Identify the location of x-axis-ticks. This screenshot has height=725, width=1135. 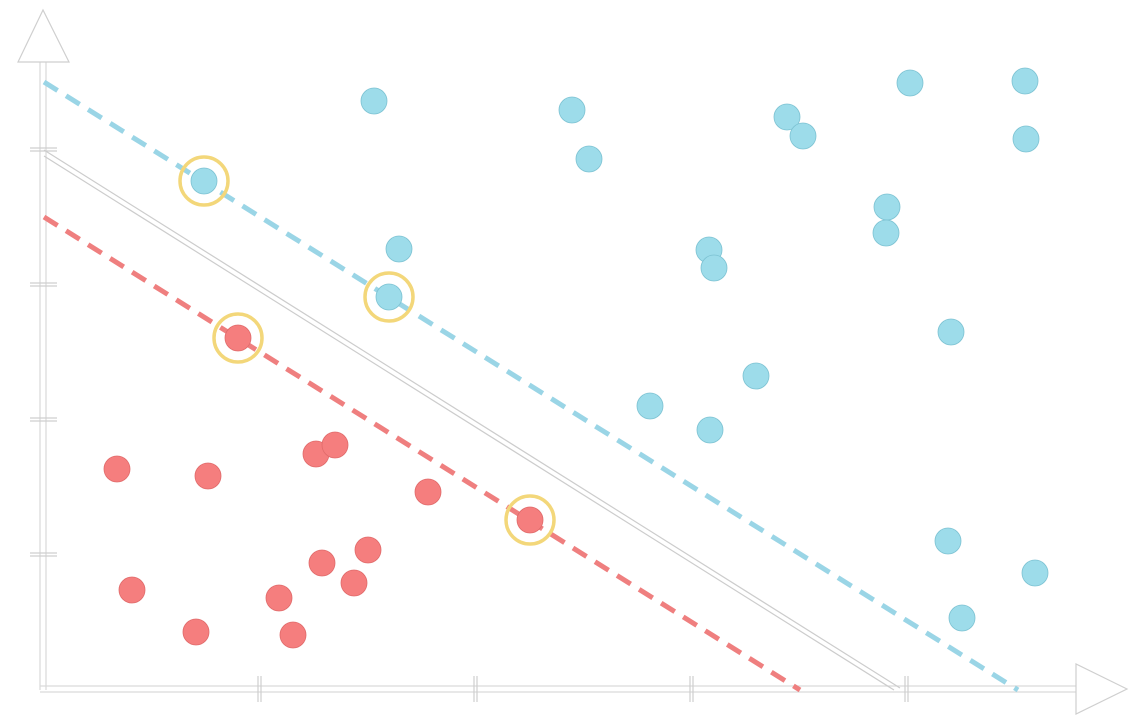
(583, 689).